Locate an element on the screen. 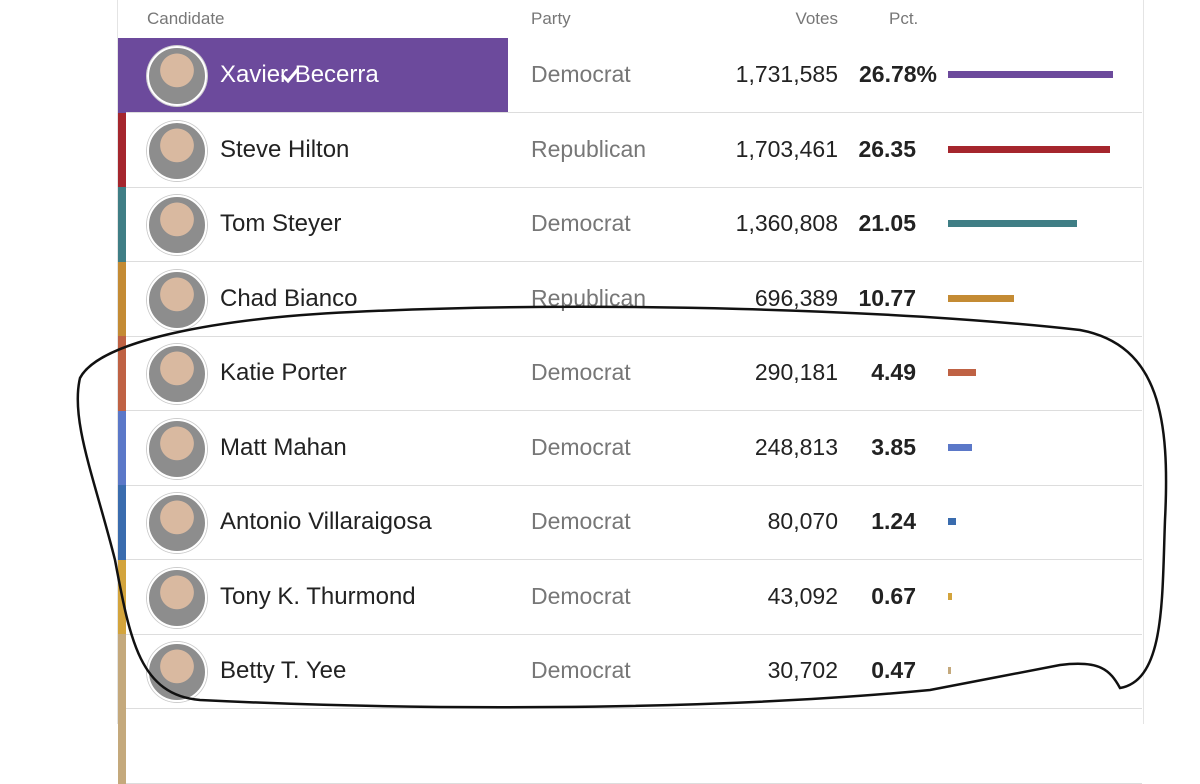 This screenshot has width=1200, height=784. percent: 1.24 is located at coordinates (893, 521).